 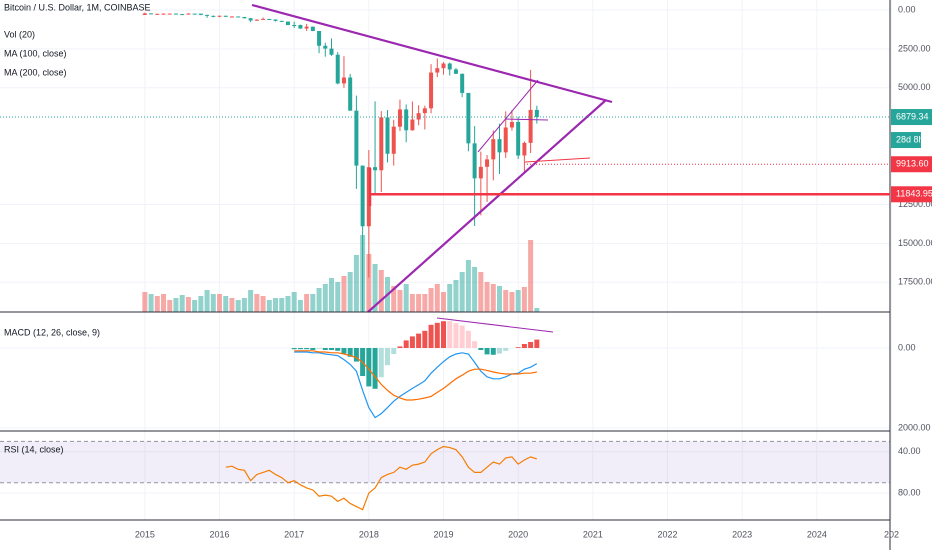 What do you see at coordinates (914, 427) in the screenshot?
I see `y-tick-label: 2000.00` at bounding box center [914, 427].